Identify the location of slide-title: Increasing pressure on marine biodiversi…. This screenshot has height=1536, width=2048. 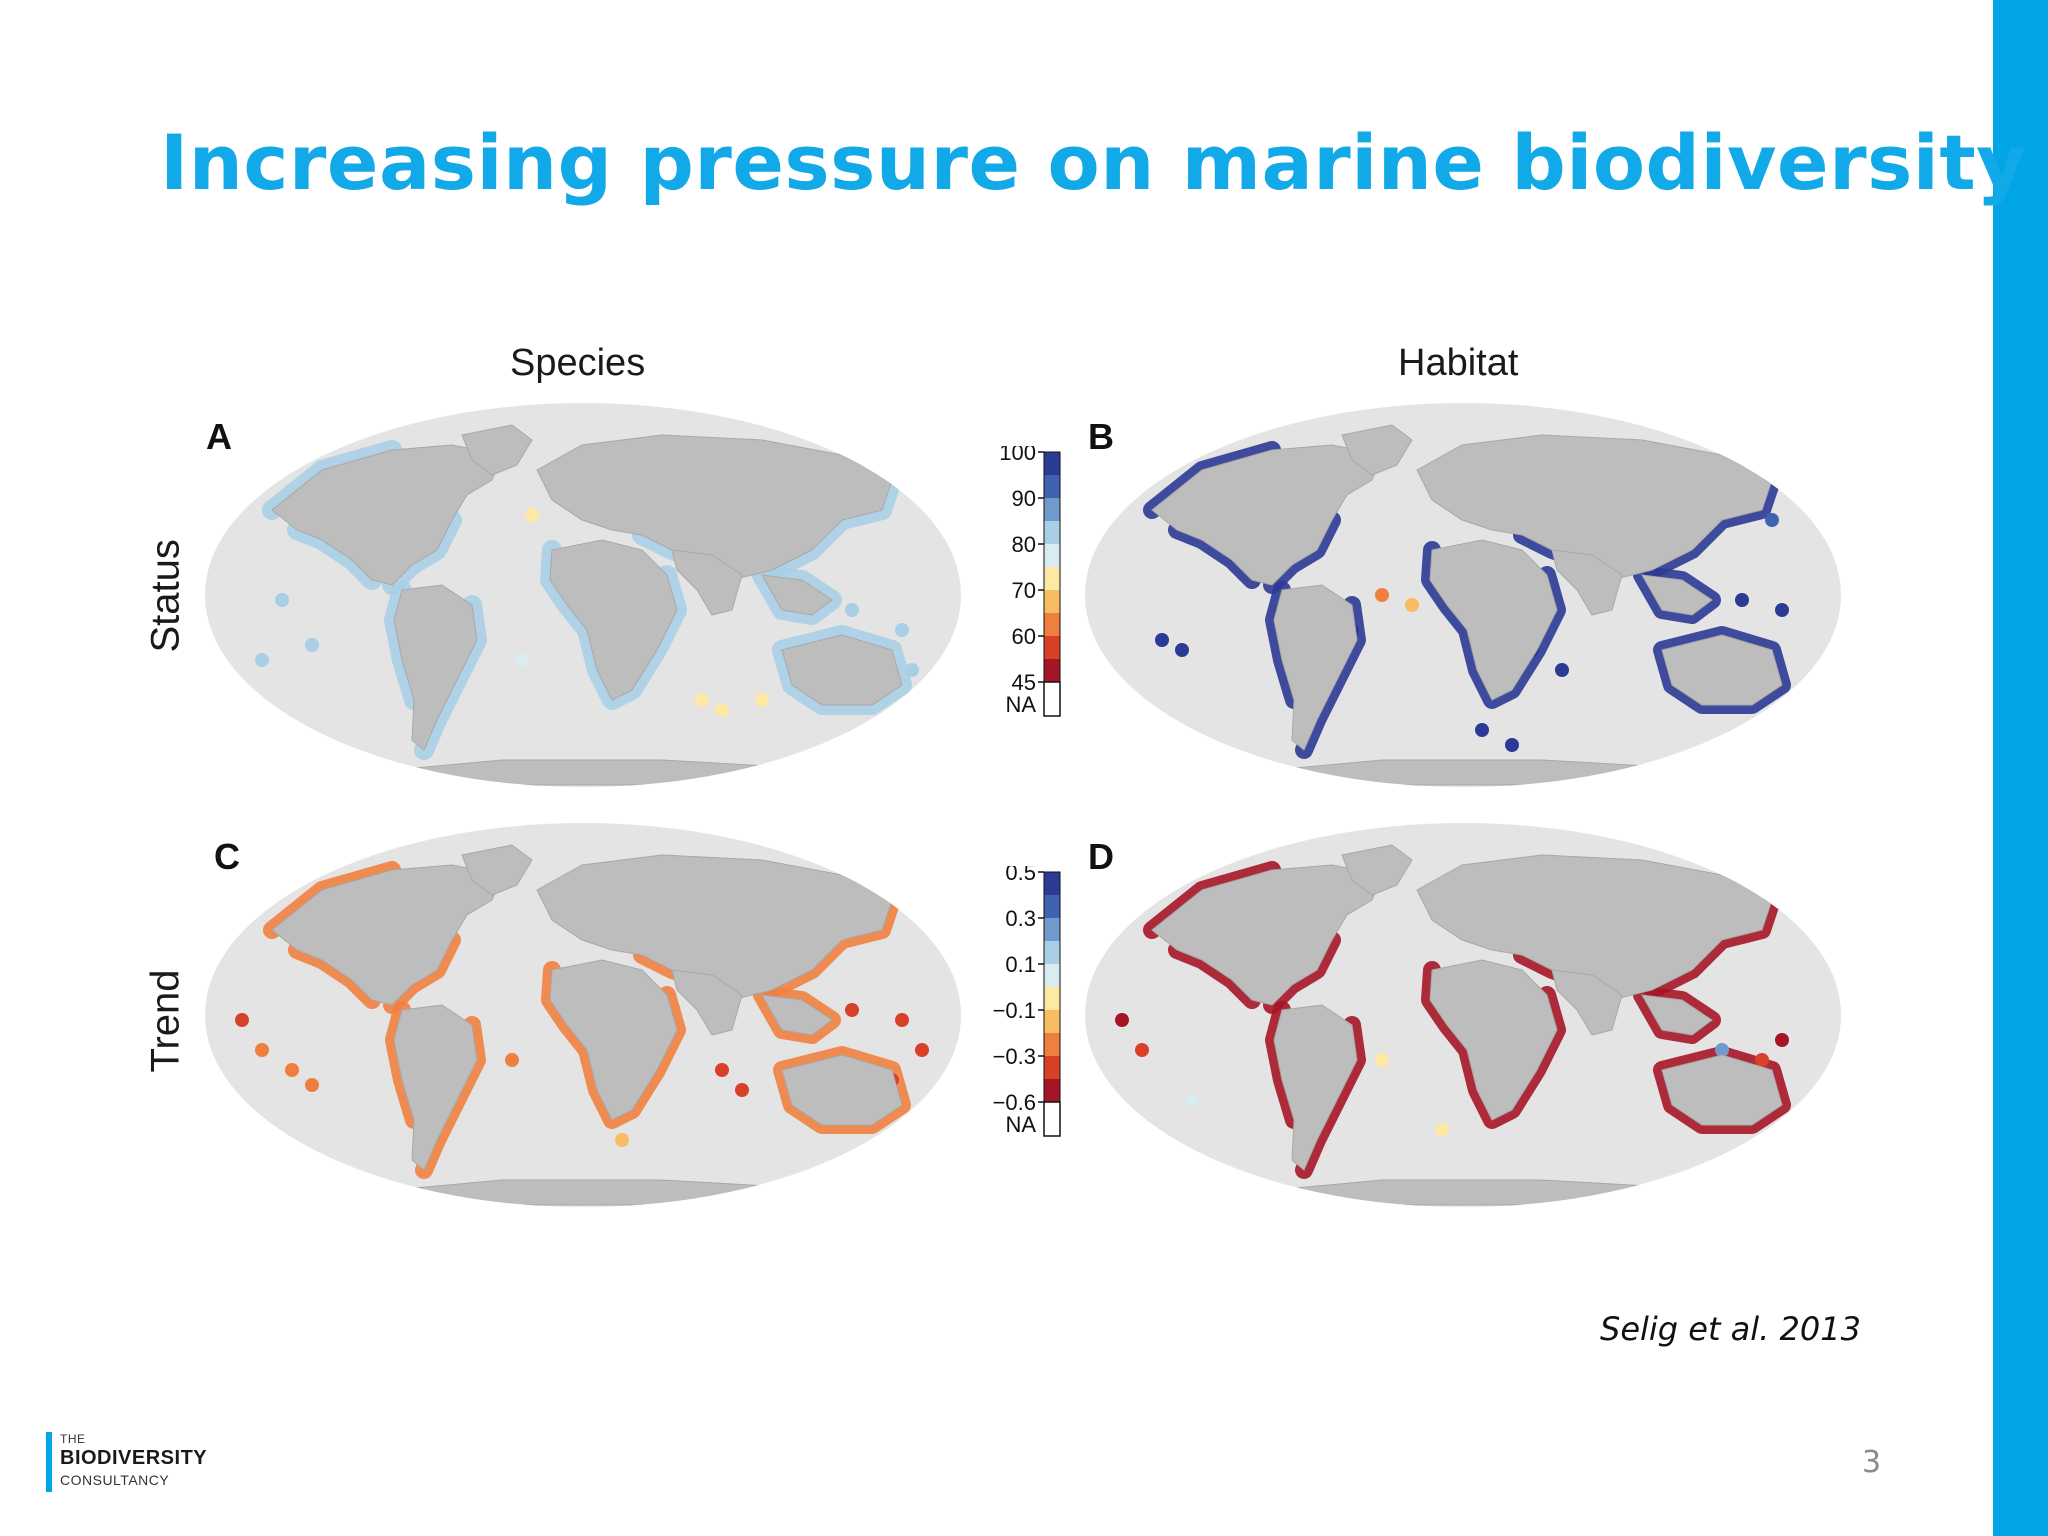
(1093, 162).